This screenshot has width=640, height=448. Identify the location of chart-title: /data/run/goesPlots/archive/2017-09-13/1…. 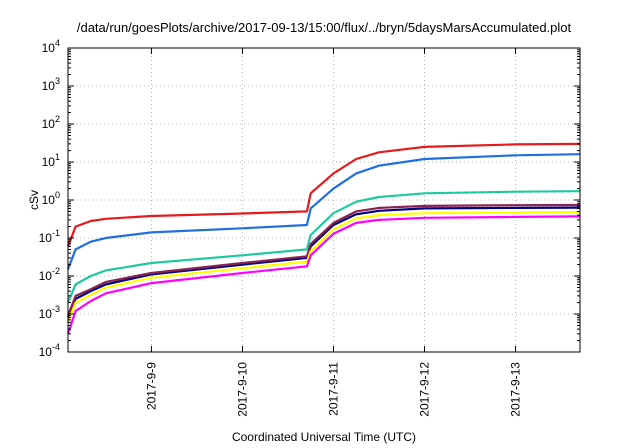
(324, 27).